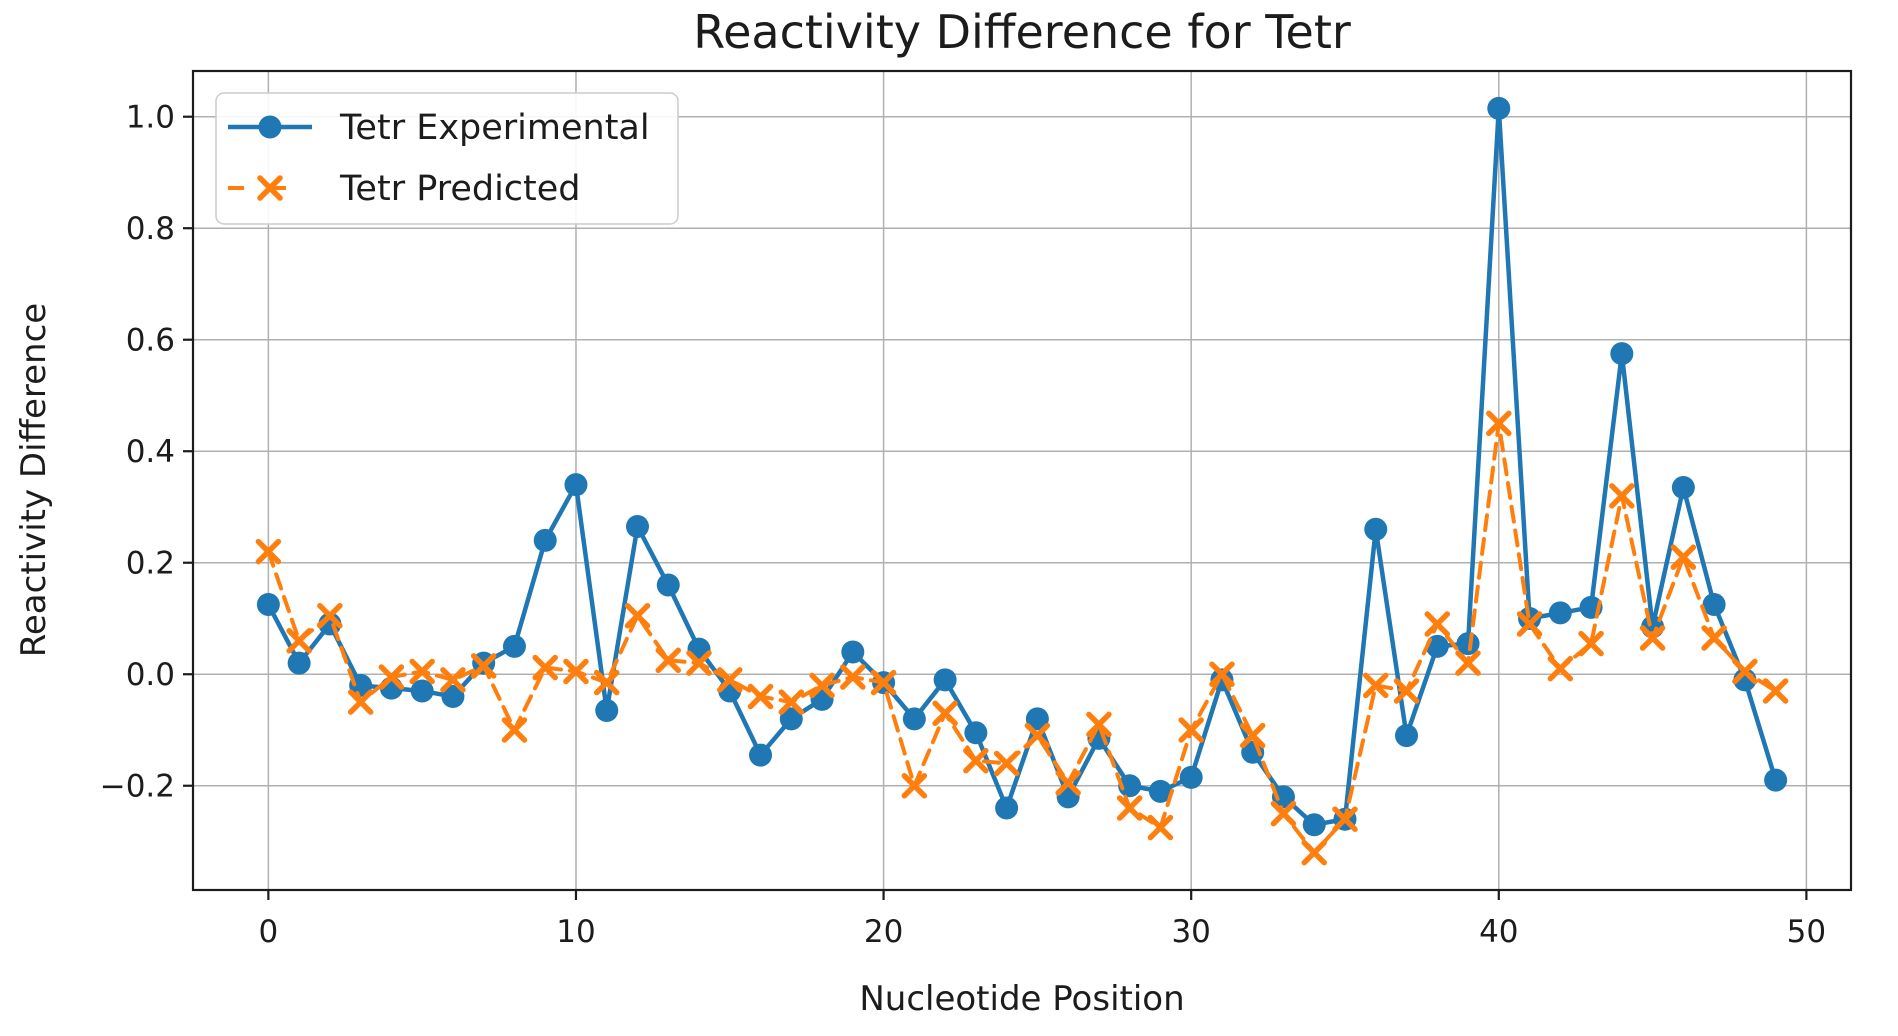  What do you see at coordinates (268, 932) in the screenshot?
I see `x-tick-label: 0` at bounding box center [268, 932].